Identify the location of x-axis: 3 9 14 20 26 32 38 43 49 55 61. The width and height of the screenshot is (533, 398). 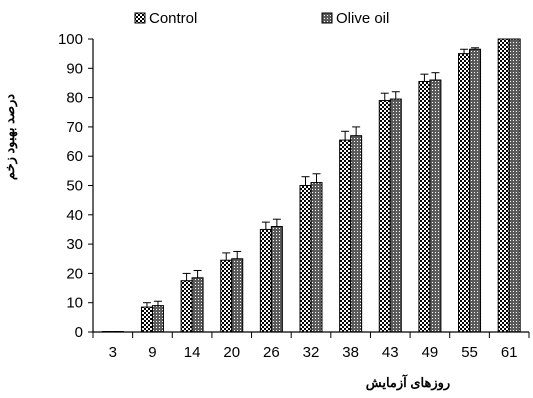
(311, 346).